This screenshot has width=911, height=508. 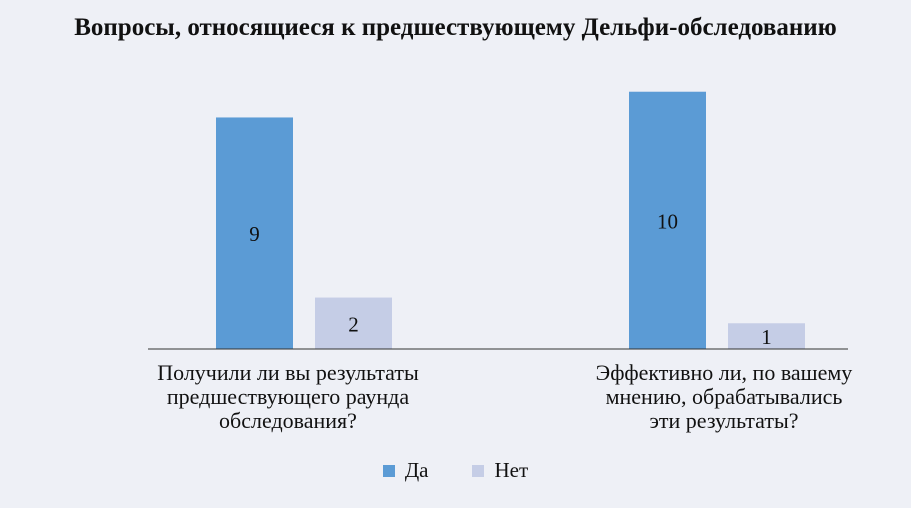 I want to click on legend-swatch-no, so click(x=478, y=470).